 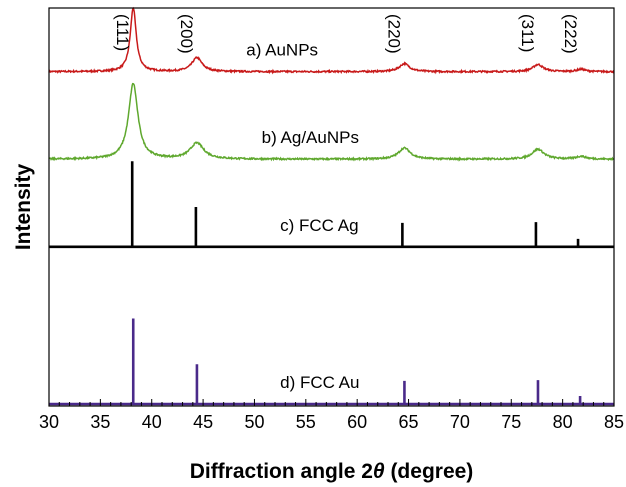 What do you see at coordinates (429, 471) in the screenshot?
I see `x-axis-title-suffix: (degree)` at bounding box center [429, 471].